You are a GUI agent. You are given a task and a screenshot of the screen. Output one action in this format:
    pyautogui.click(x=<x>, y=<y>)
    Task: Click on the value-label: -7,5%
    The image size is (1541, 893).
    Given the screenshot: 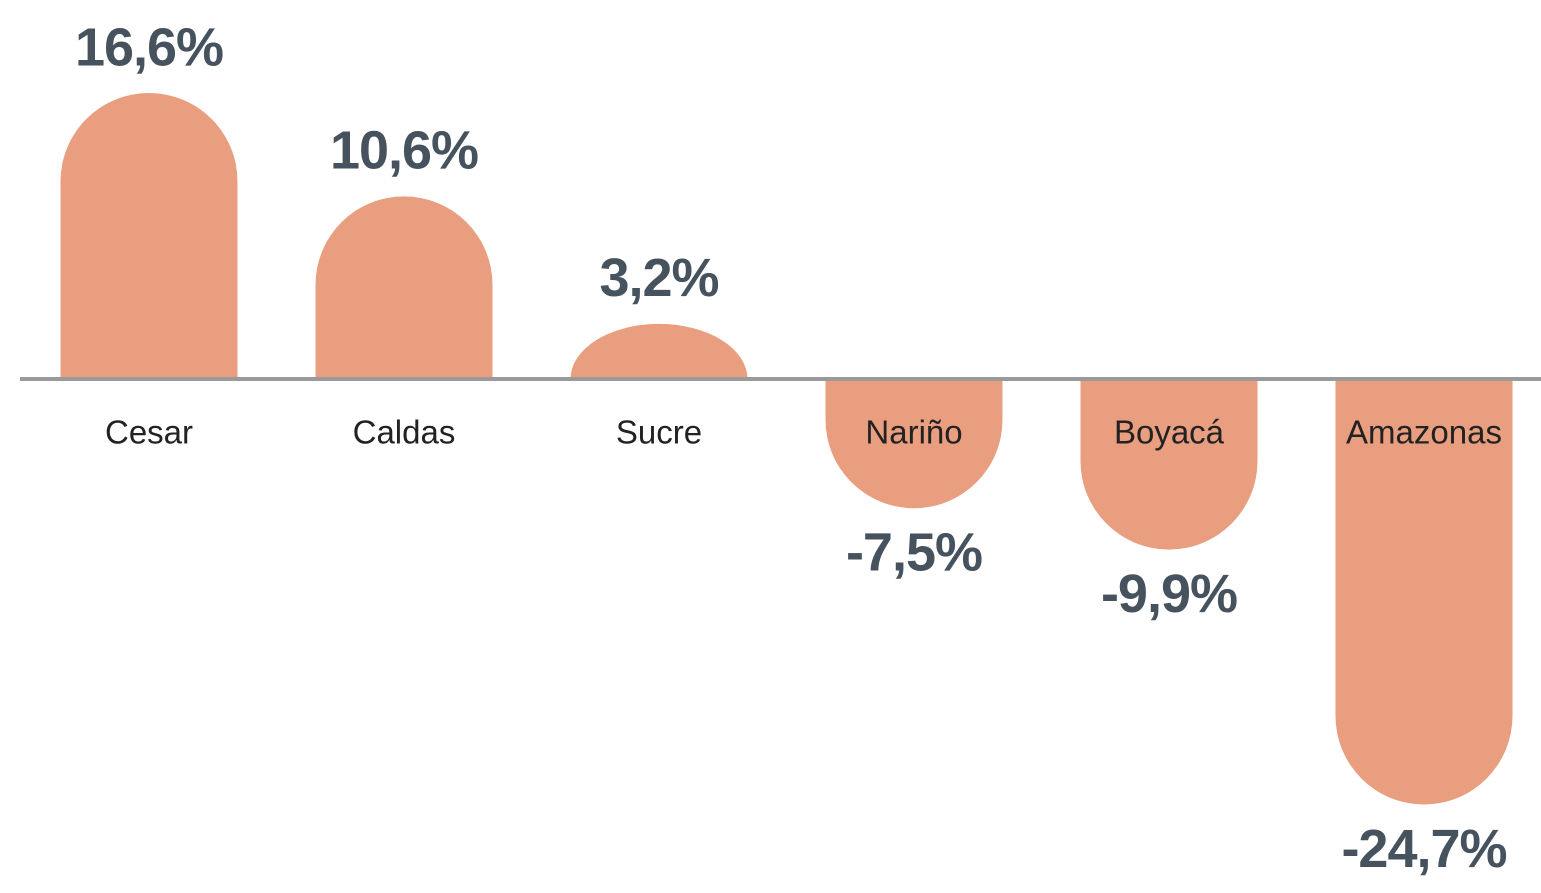 What is the action you would take?
    pyautogui.click(x=914, y=552)
    